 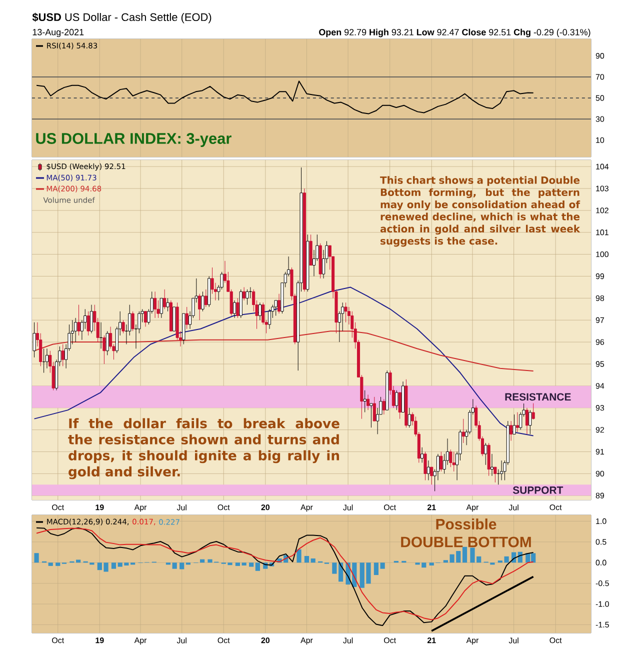 I want to click on chart-title: $USD US Dollar - Cash Settle (EOD), so click(x=122, y=18).